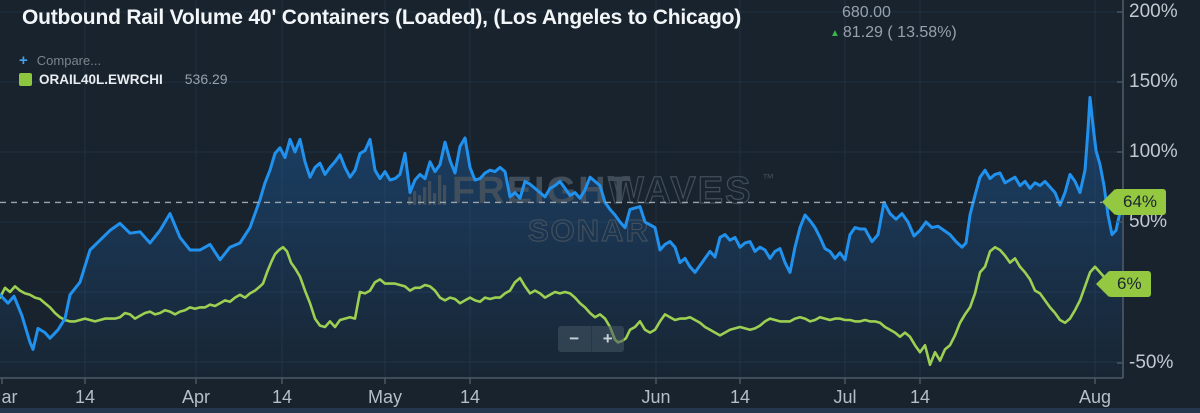  I want to click on series-value: 536.29, so click(206, 79).